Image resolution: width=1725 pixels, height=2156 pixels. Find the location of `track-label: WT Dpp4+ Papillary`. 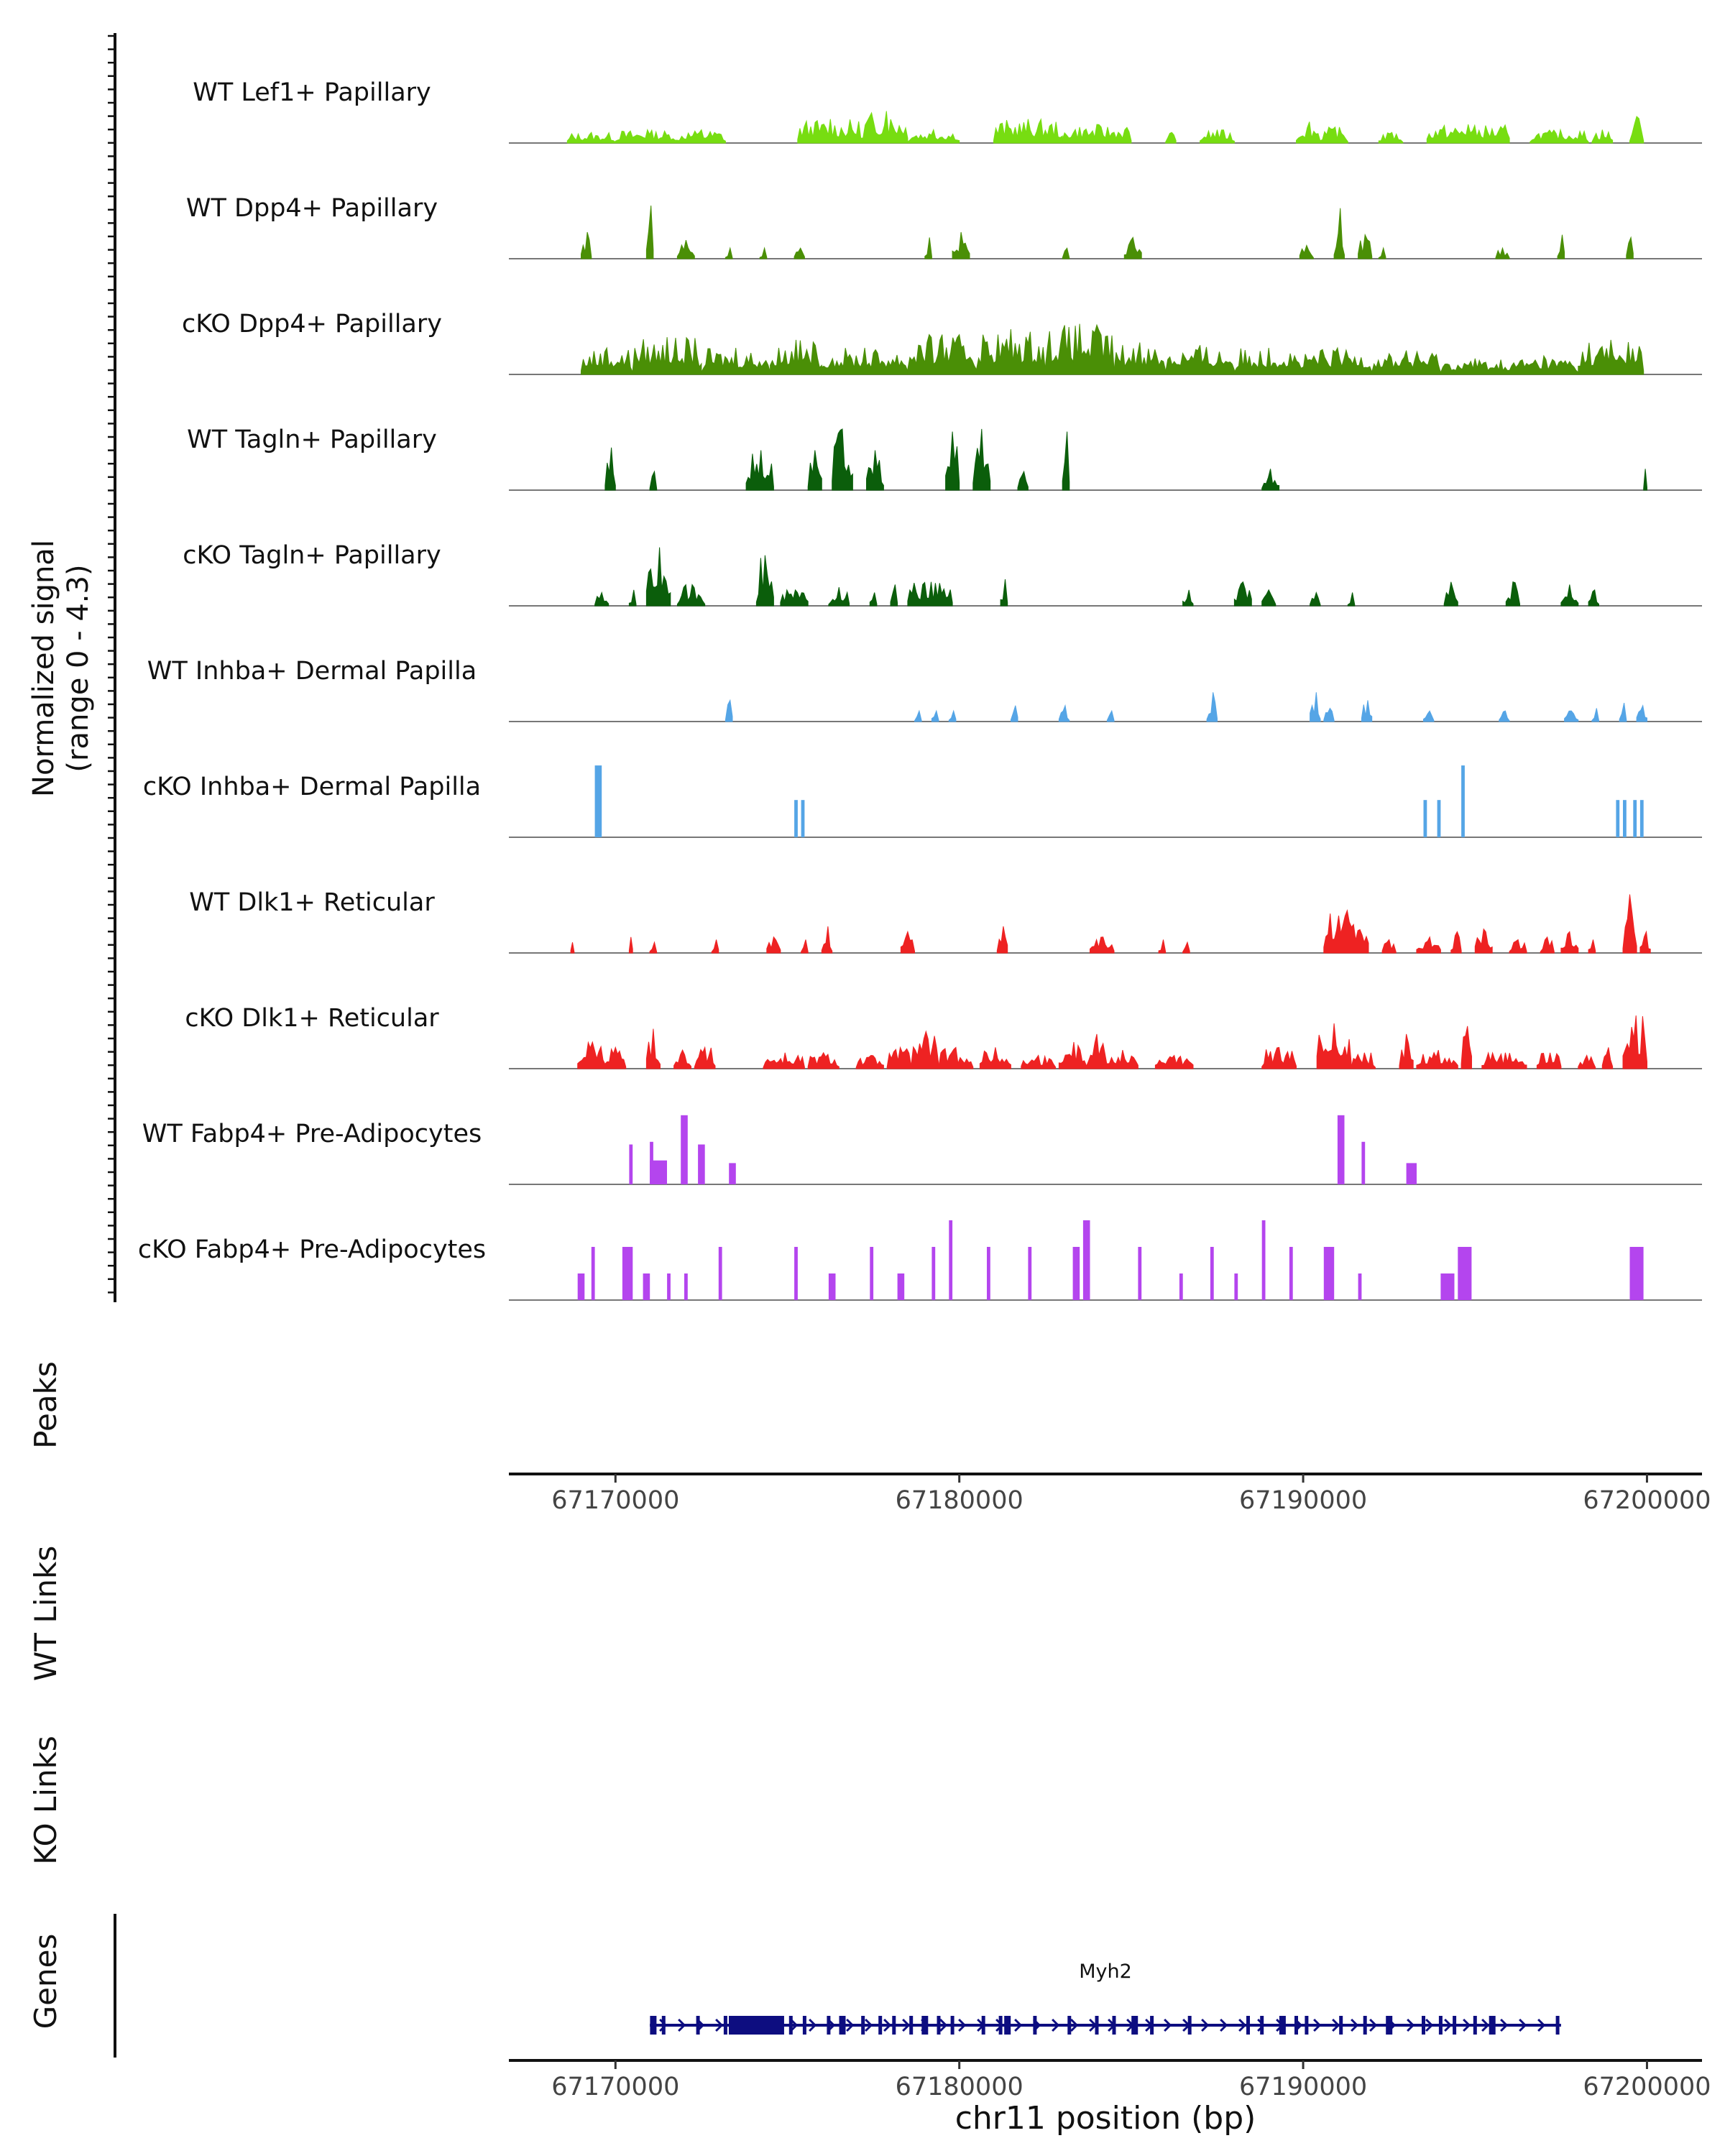

track-label: WT Dpp4+ Papillary is located at coordinates (312, 209).